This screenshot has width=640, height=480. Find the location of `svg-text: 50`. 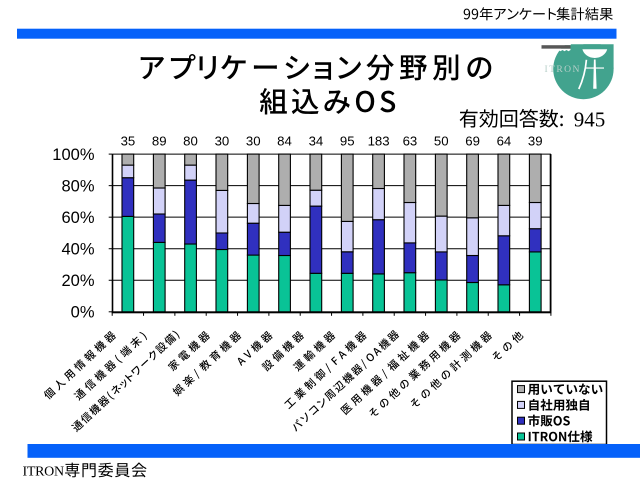

svg-text: 50 is located at coordinates (441, 140).